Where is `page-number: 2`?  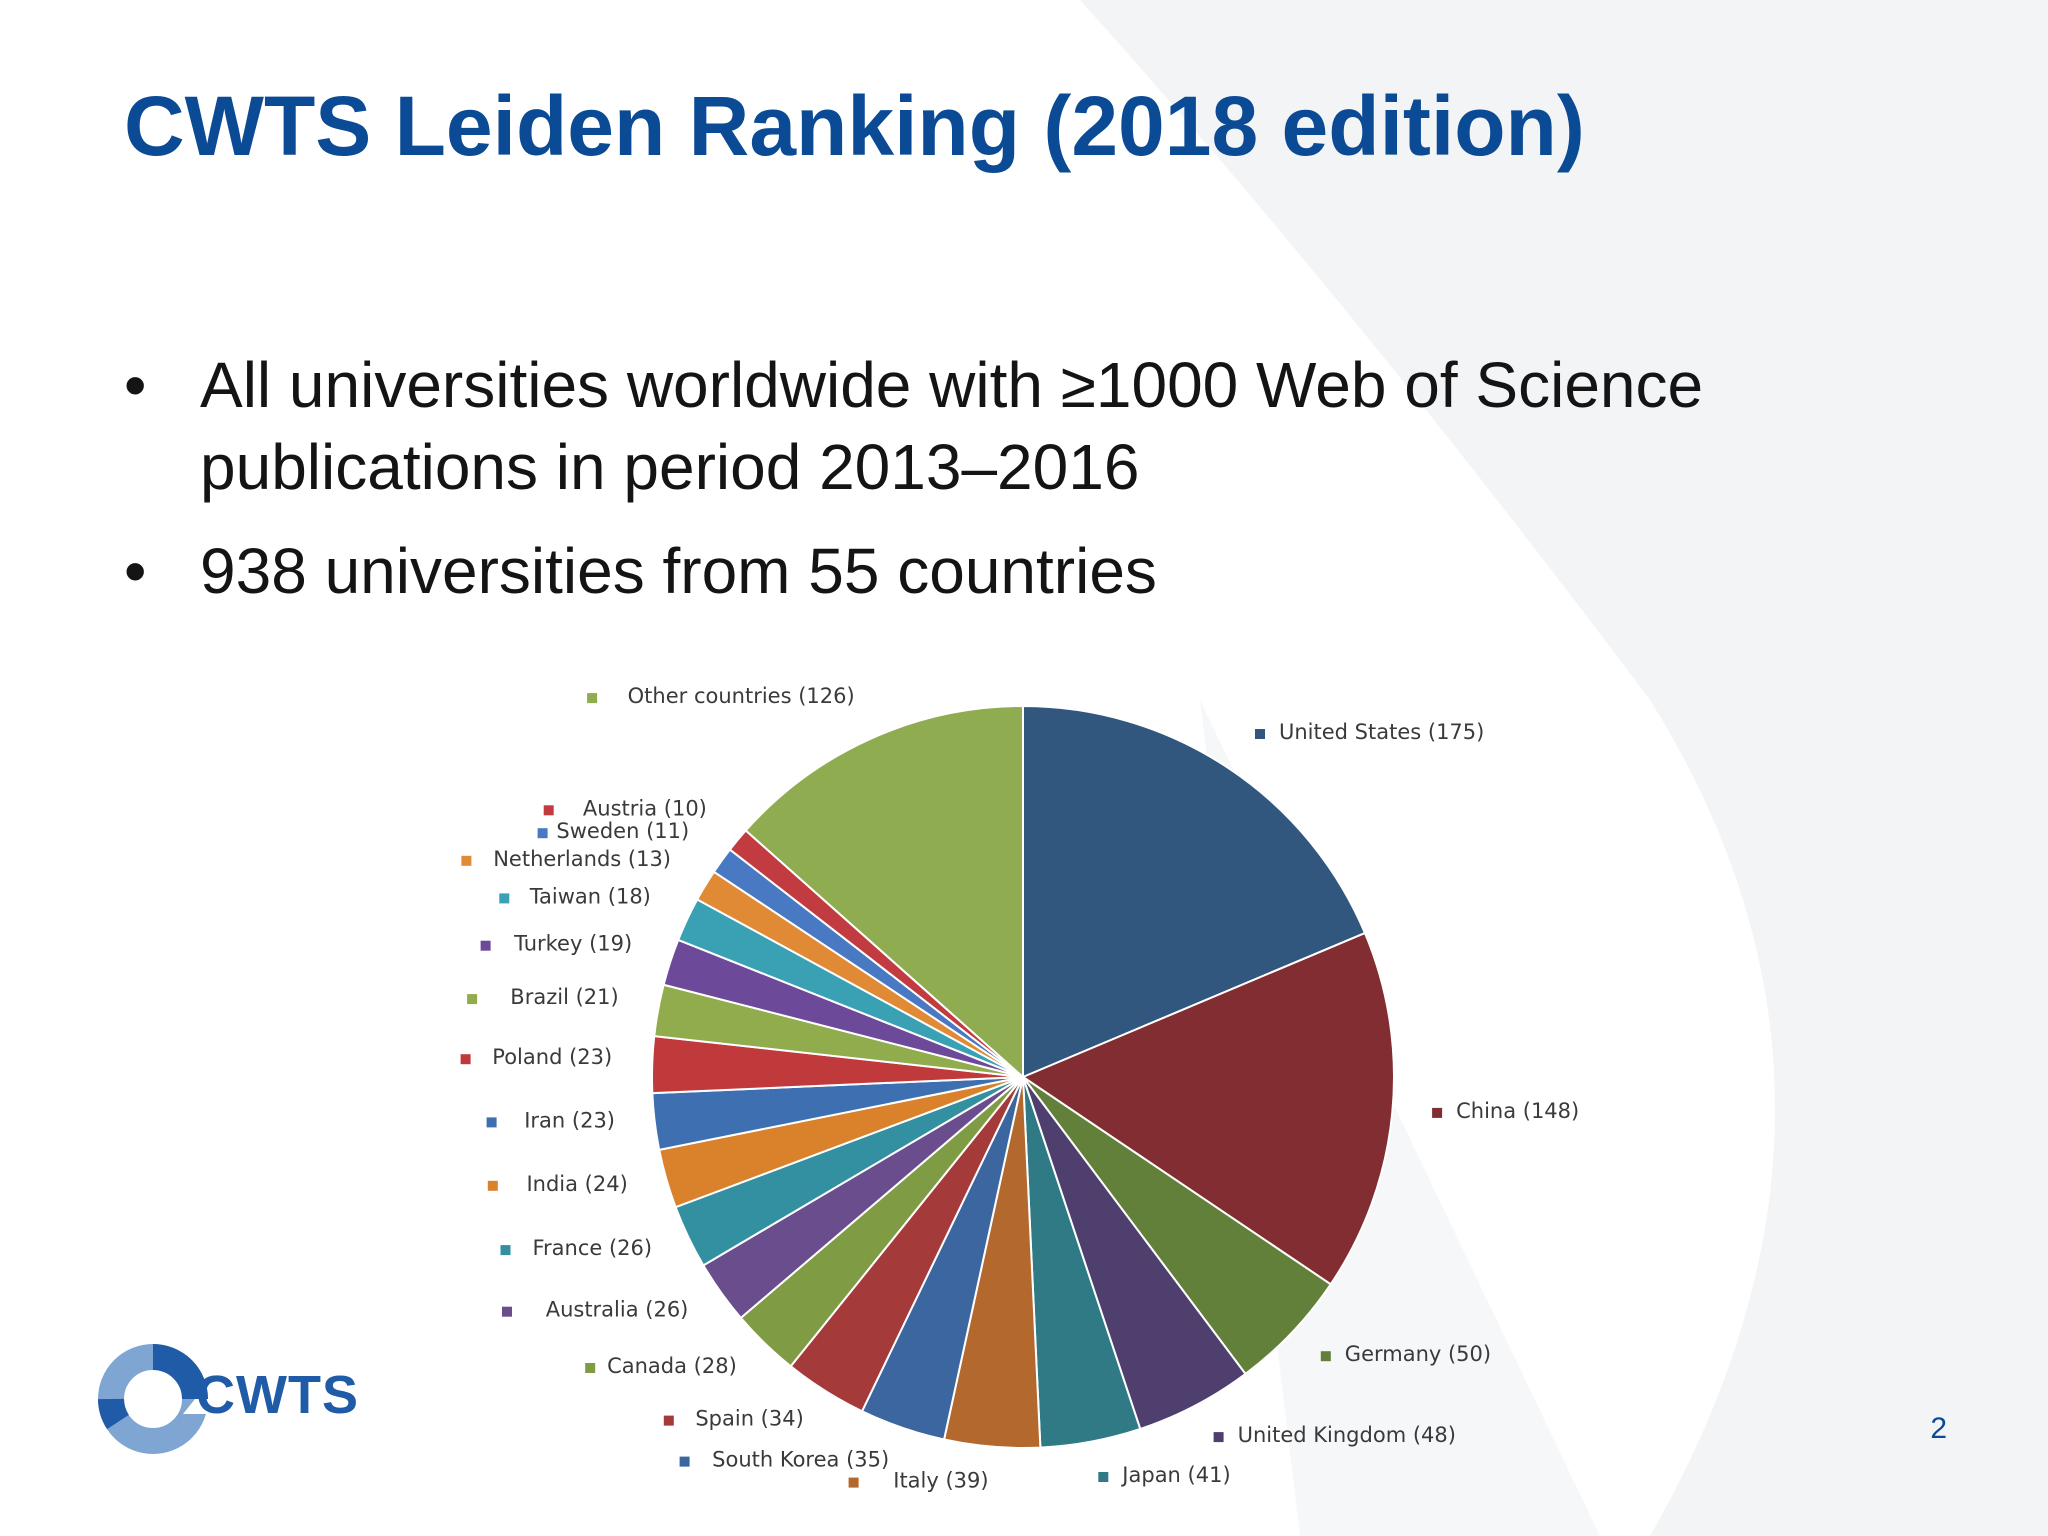 page-number: 2 is located at coordinates (1938, 1428).